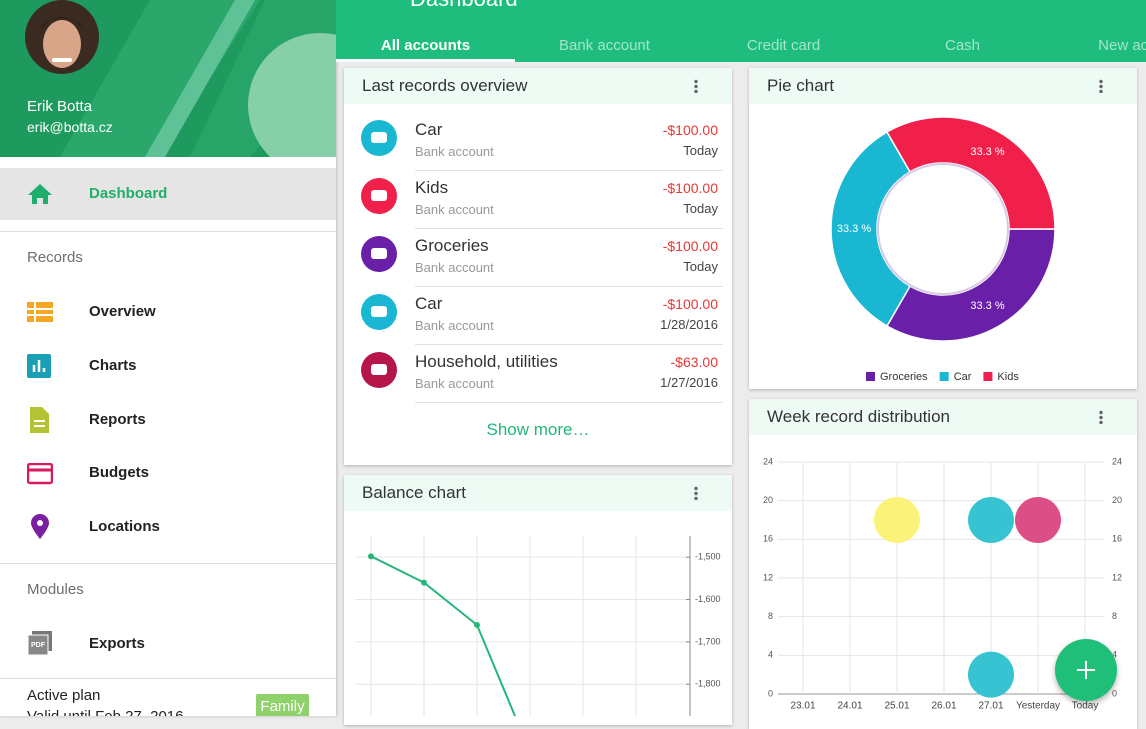 The width and height of the screenshot is (1146, 729). What do you see at coordinates (858, 416) in the screenshot?
I see `card-title: Week record distribution` at bounding box center [858, 416].